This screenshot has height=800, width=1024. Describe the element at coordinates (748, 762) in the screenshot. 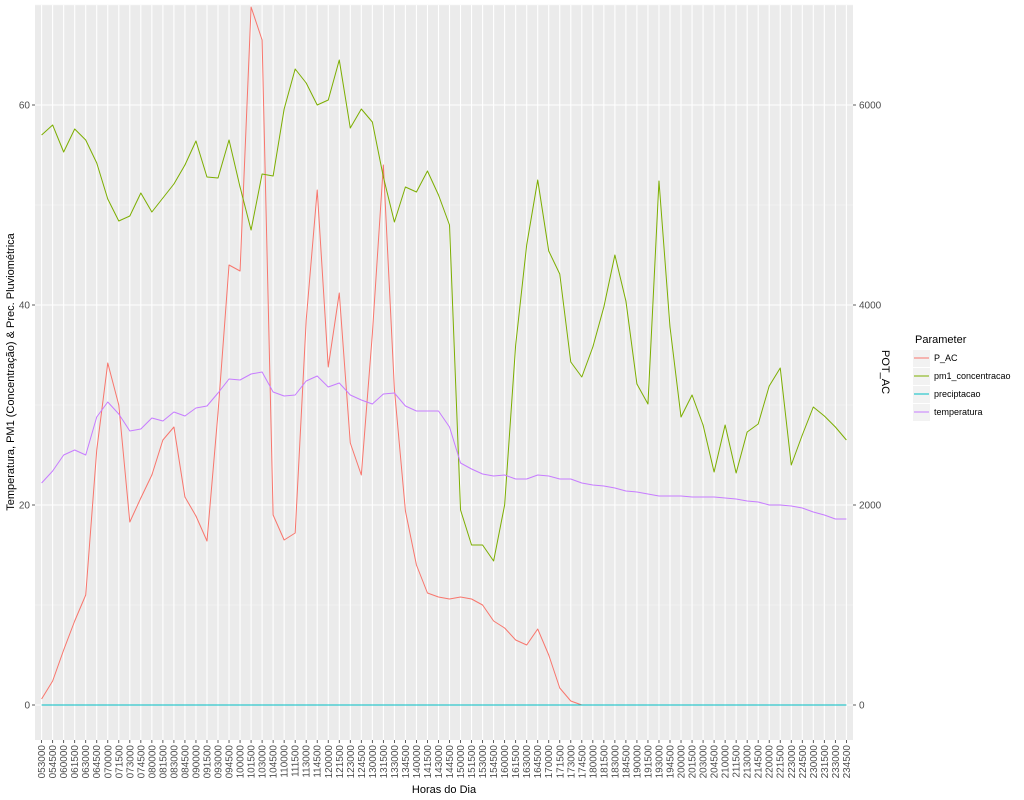

I see `x-tick-label: 213000` at that location.